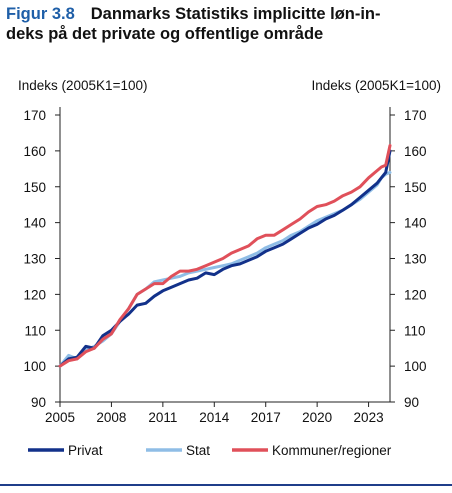 Image resolution: width=452 pixels, height=493 pixels. Describe the element at coordinates (376, 85) in the screenshot. I see `y-axis-label-right: Indeks (2005K1=100)` at that location.